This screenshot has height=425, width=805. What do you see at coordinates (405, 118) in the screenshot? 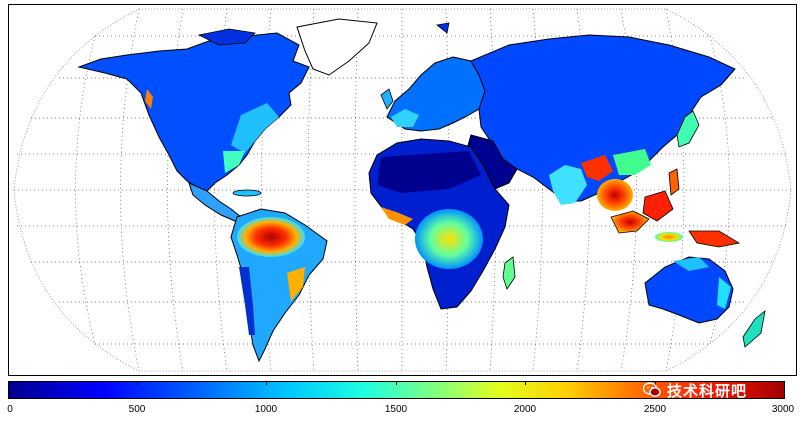
I see `europe-west` at bounding box center [405, 118].